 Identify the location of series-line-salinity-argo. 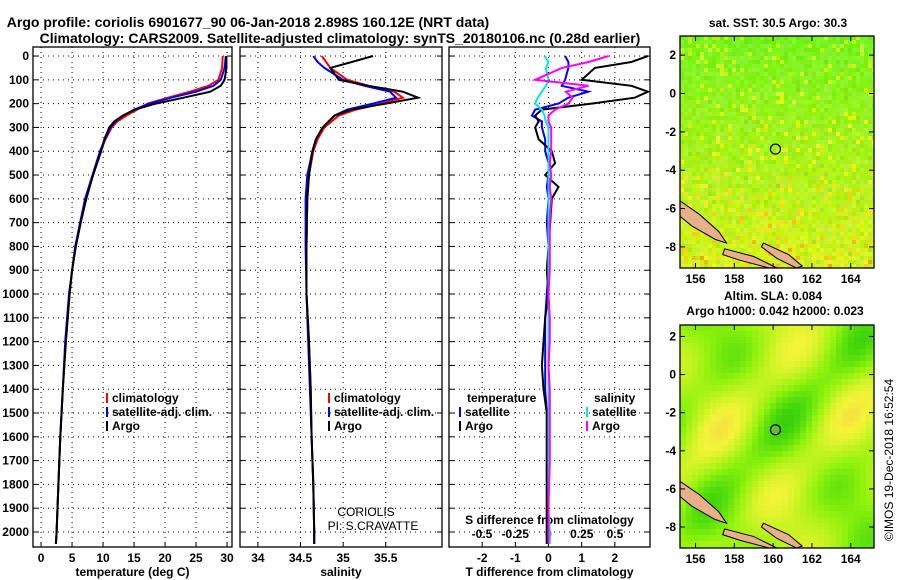
(570, 299).